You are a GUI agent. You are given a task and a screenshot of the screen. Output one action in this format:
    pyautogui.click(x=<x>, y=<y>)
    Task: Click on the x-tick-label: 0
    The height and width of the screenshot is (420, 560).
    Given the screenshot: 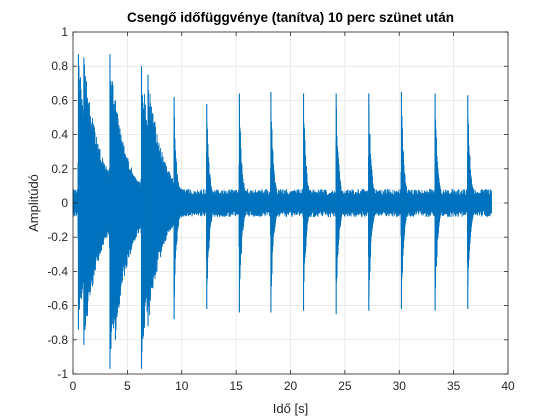 What is the action you would take?
    pyautogui.click(x=73, y=386)
    